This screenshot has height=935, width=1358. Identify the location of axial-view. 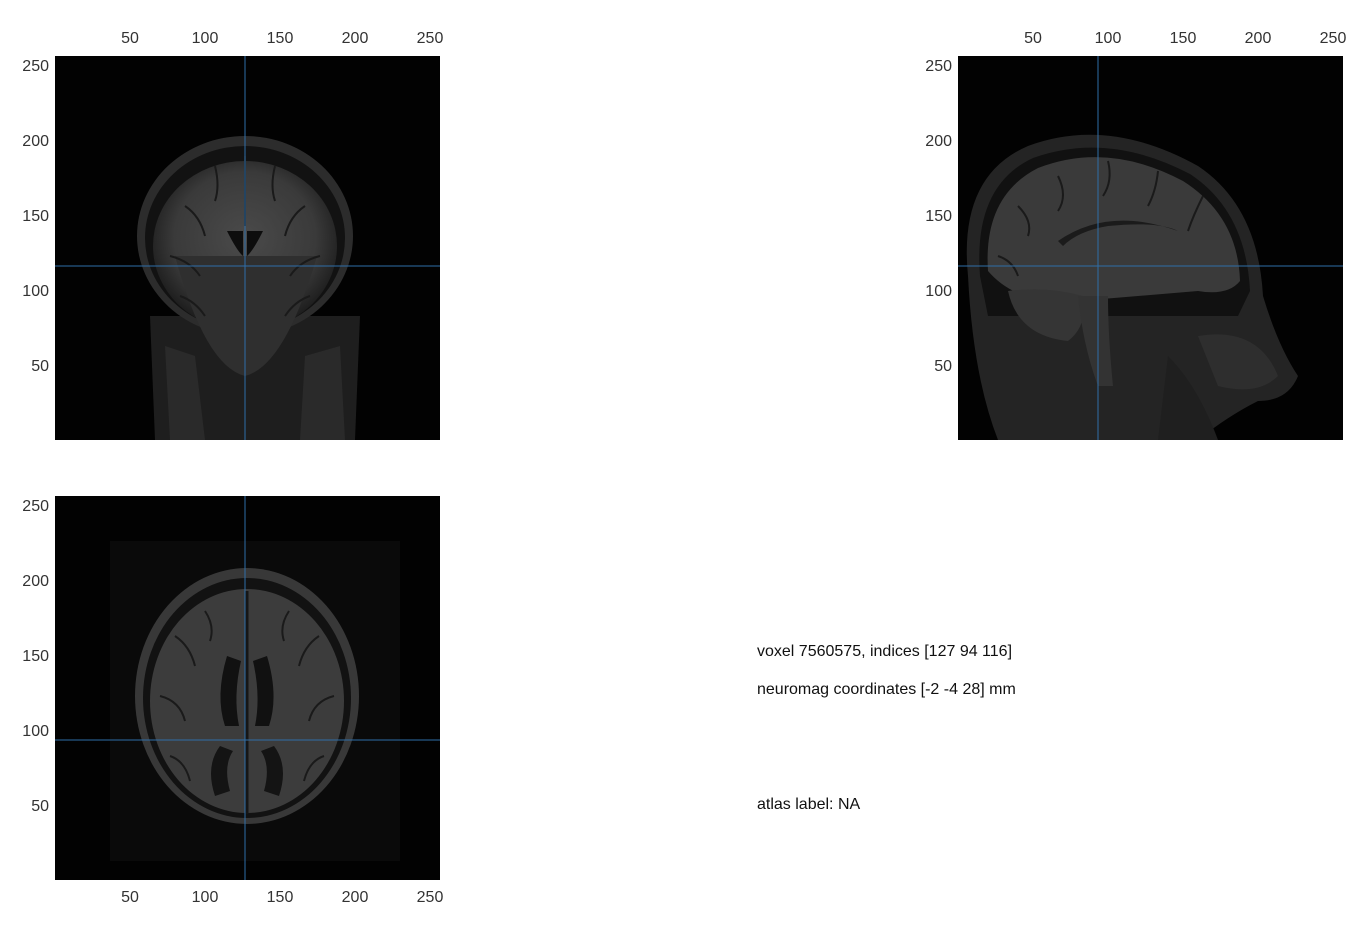
(247, 688).